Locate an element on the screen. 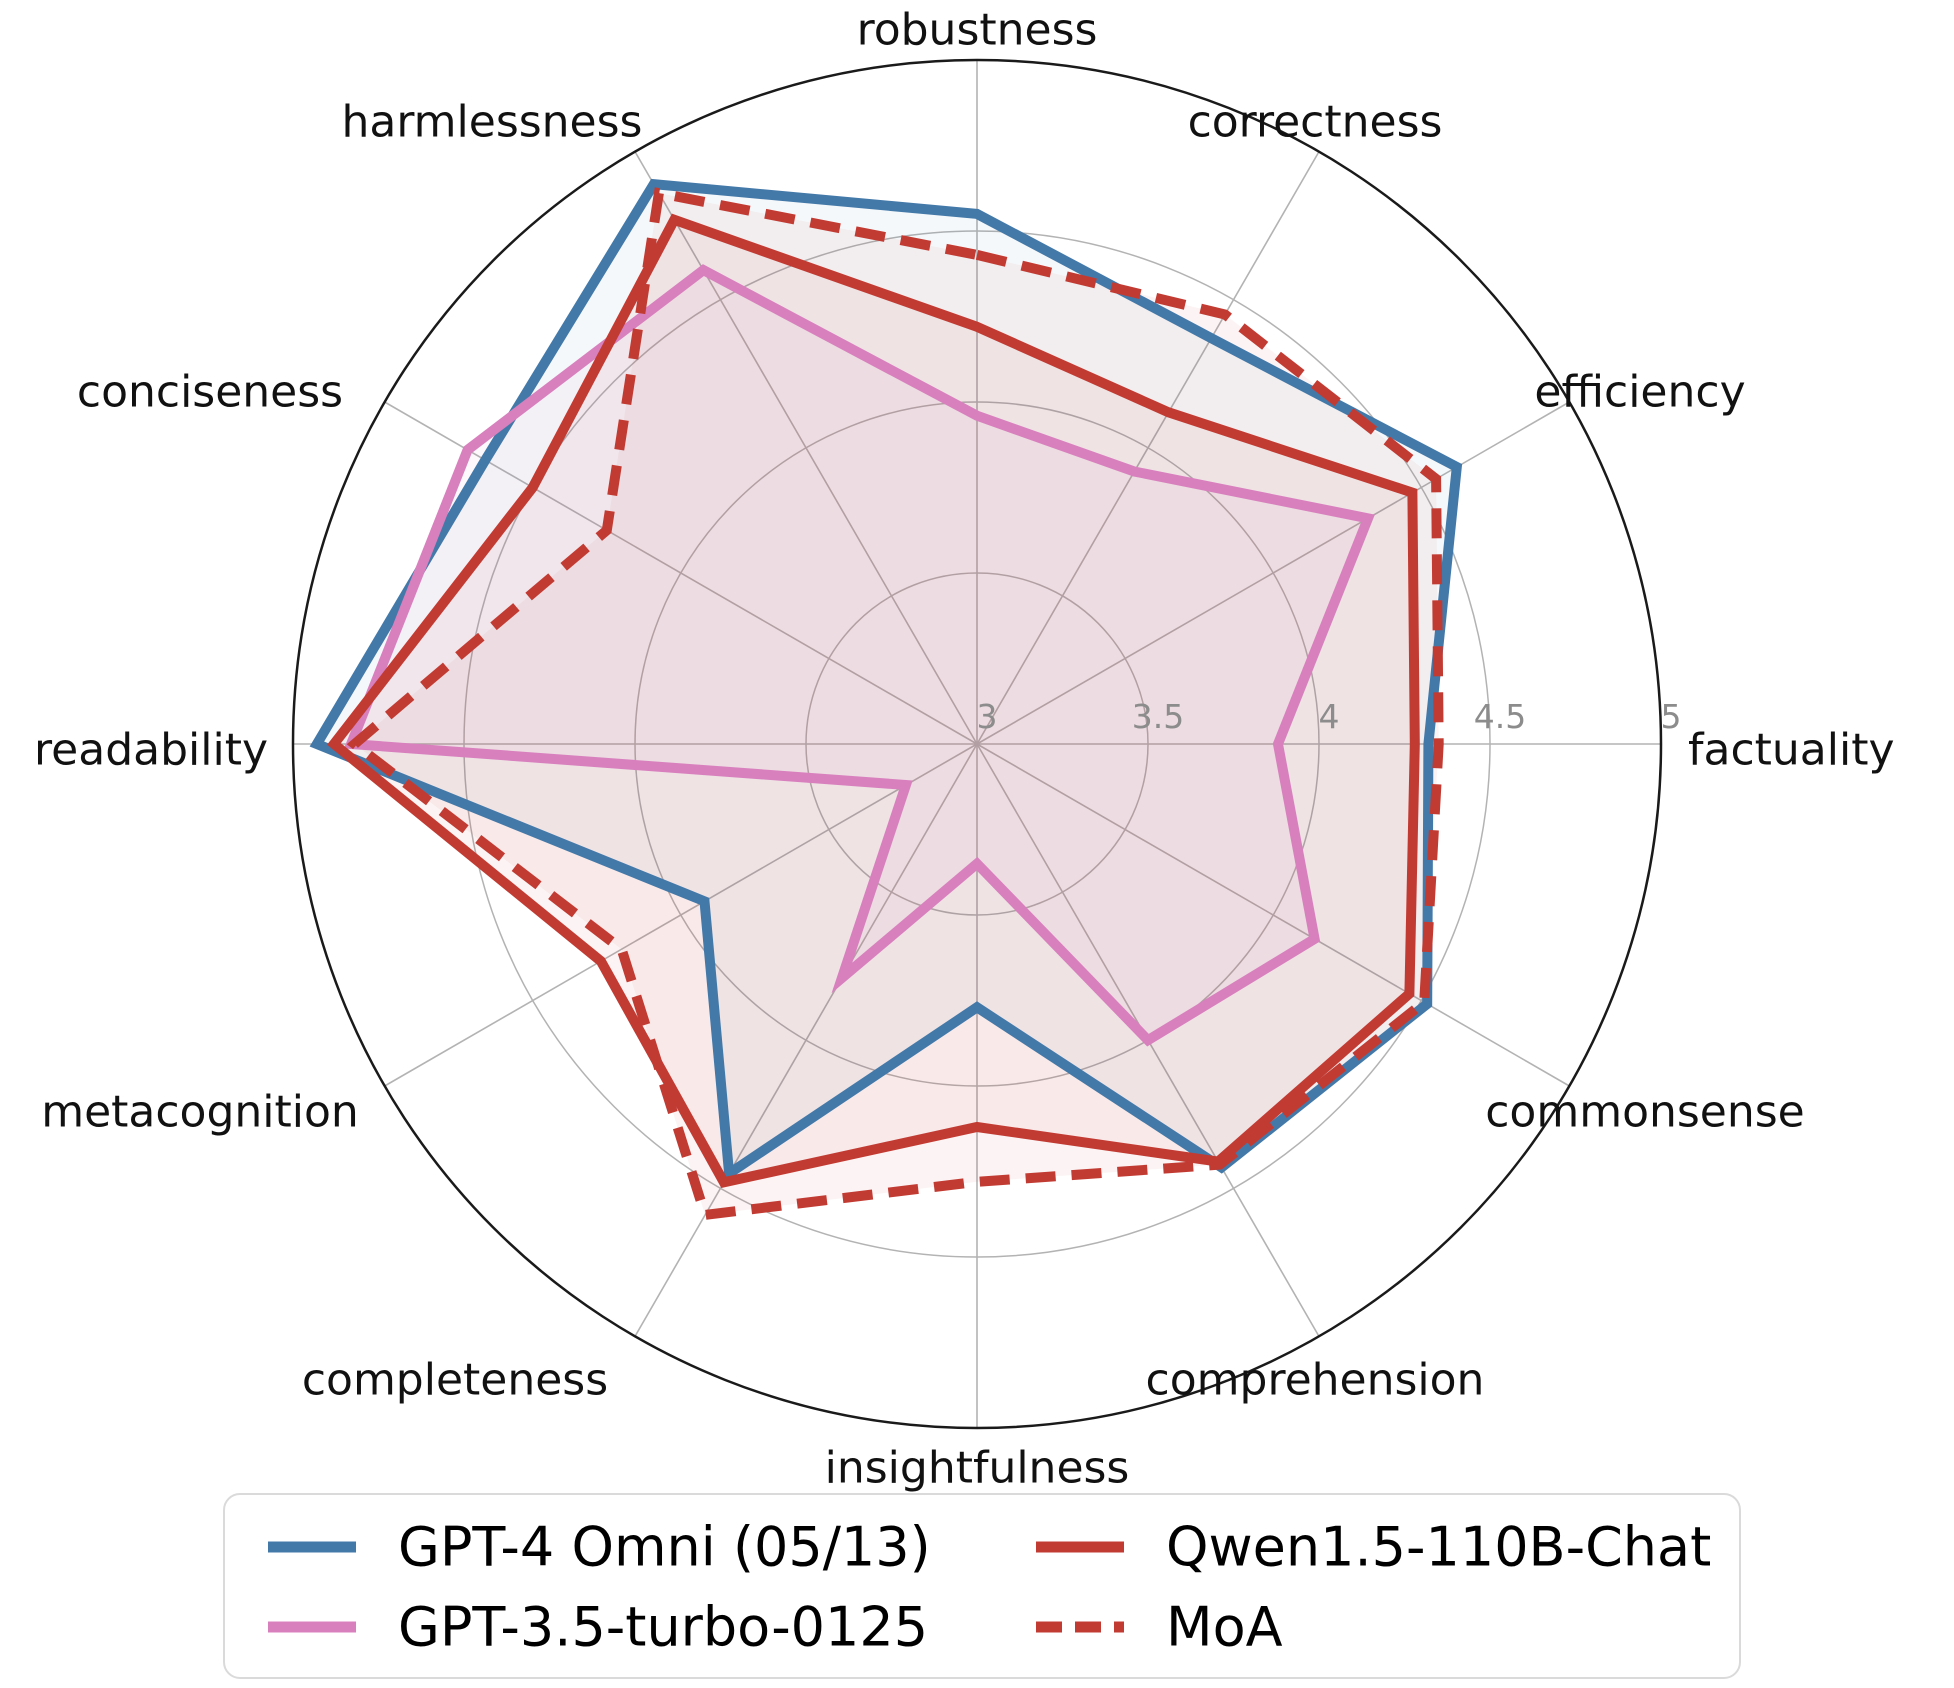 The height and width of the screenshot is (1688, 1954). axis-spoke-completeness is located at coordinates (806, 1040).